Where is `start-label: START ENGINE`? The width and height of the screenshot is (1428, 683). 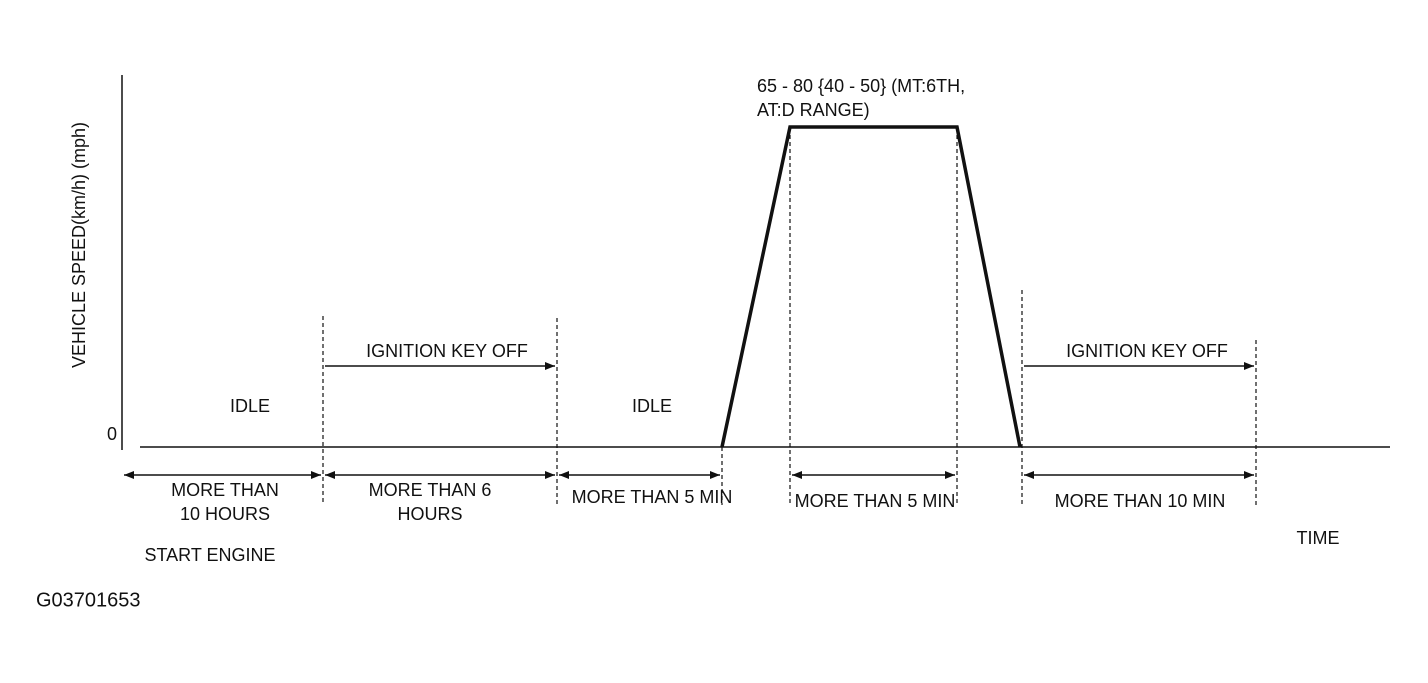 start-label: START ENGINE is located at coordinates (209, 555).